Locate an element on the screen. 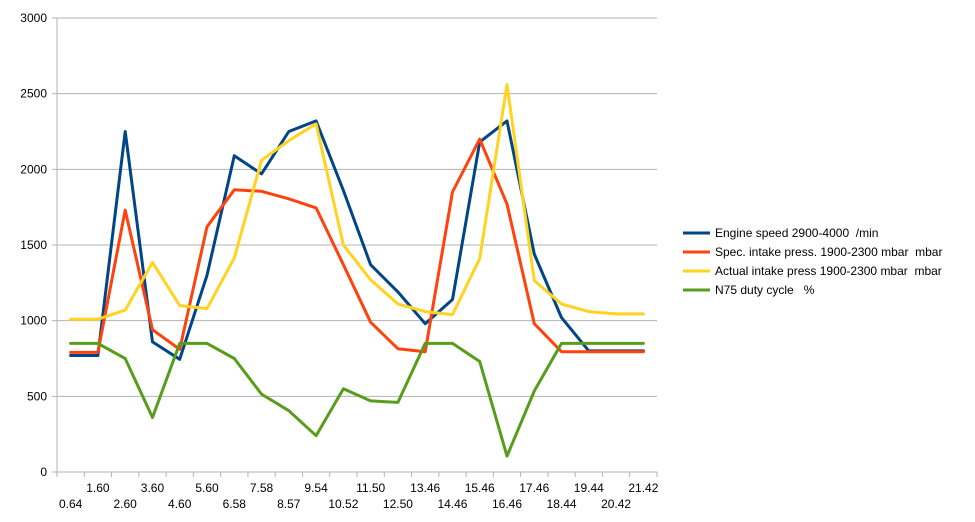 Image resolution: width=975 pixels, height=522 pixels. y-axis-tick-labels: 0 500 1000 1500 2000 2500 3000 is located at coordinates (33, 245).